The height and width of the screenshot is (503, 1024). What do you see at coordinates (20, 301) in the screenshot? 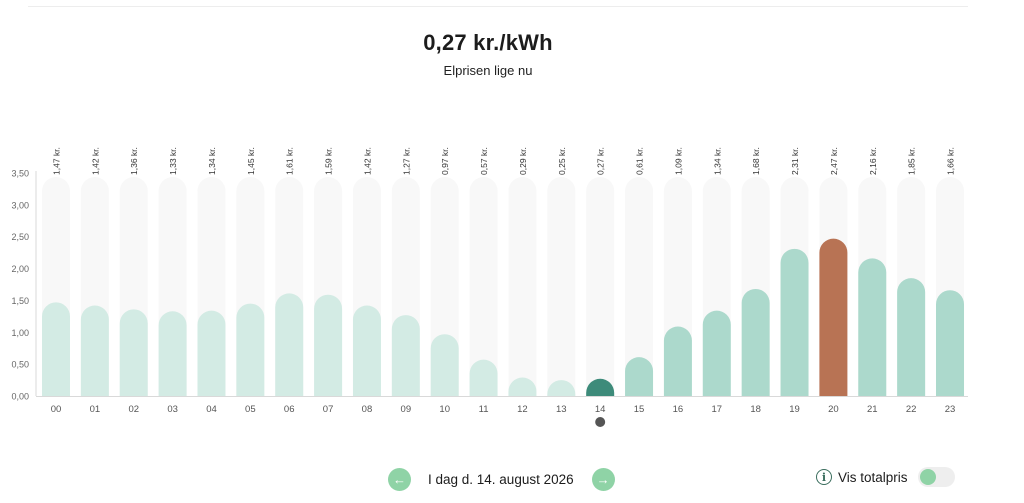
I see `y-tick-label: 1,50` at bounding box center [20, 301].